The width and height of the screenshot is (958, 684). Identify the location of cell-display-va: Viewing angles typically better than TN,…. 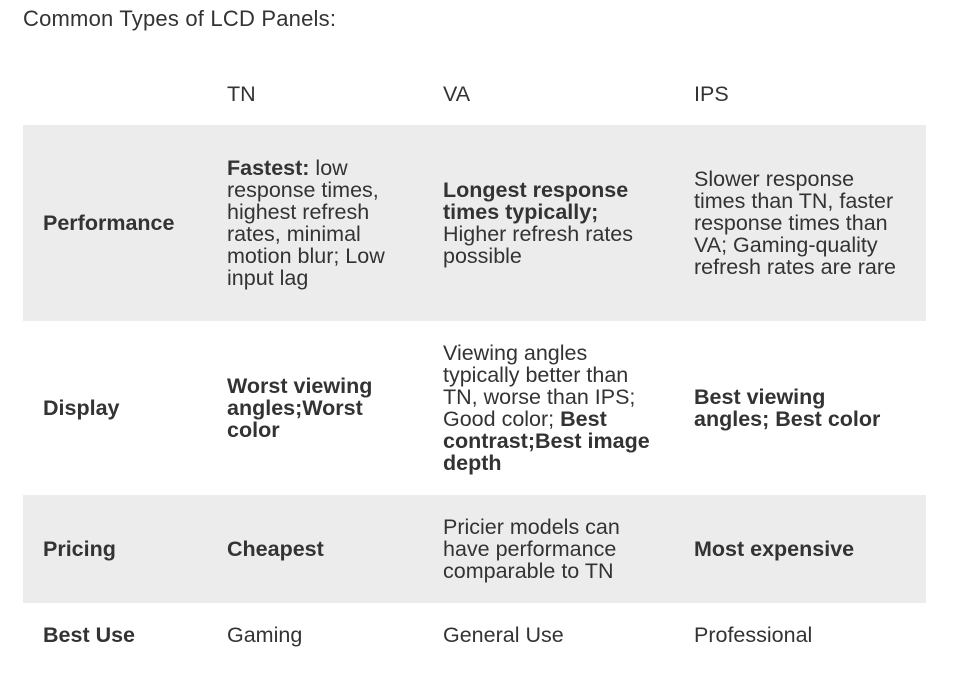
(548, 408).